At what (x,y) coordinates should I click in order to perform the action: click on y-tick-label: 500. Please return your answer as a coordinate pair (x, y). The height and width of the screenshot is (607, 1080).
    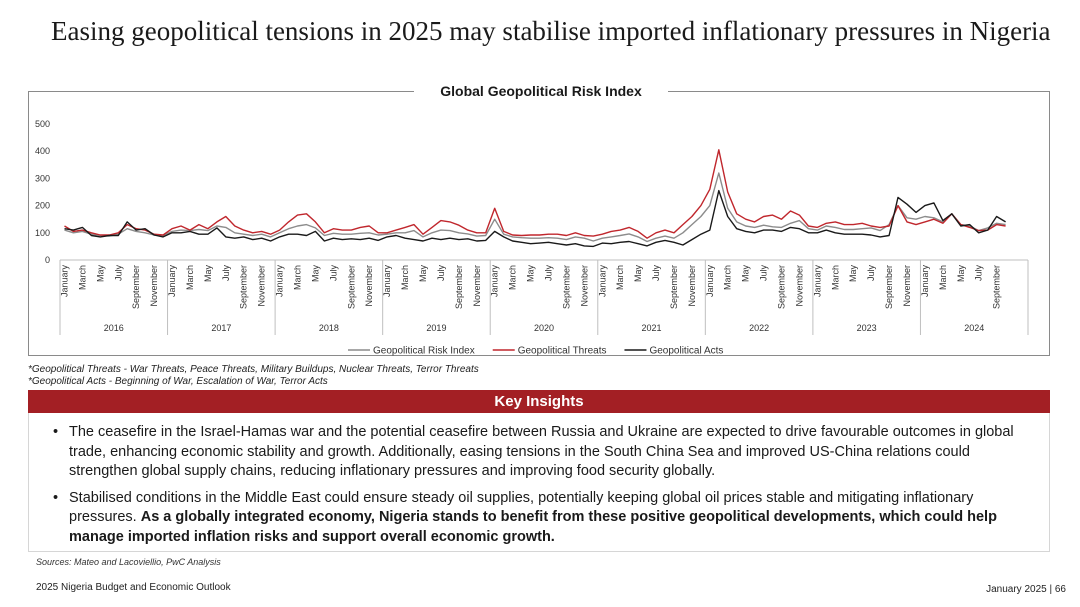
    Looking at the image, I should click on (42, 124).